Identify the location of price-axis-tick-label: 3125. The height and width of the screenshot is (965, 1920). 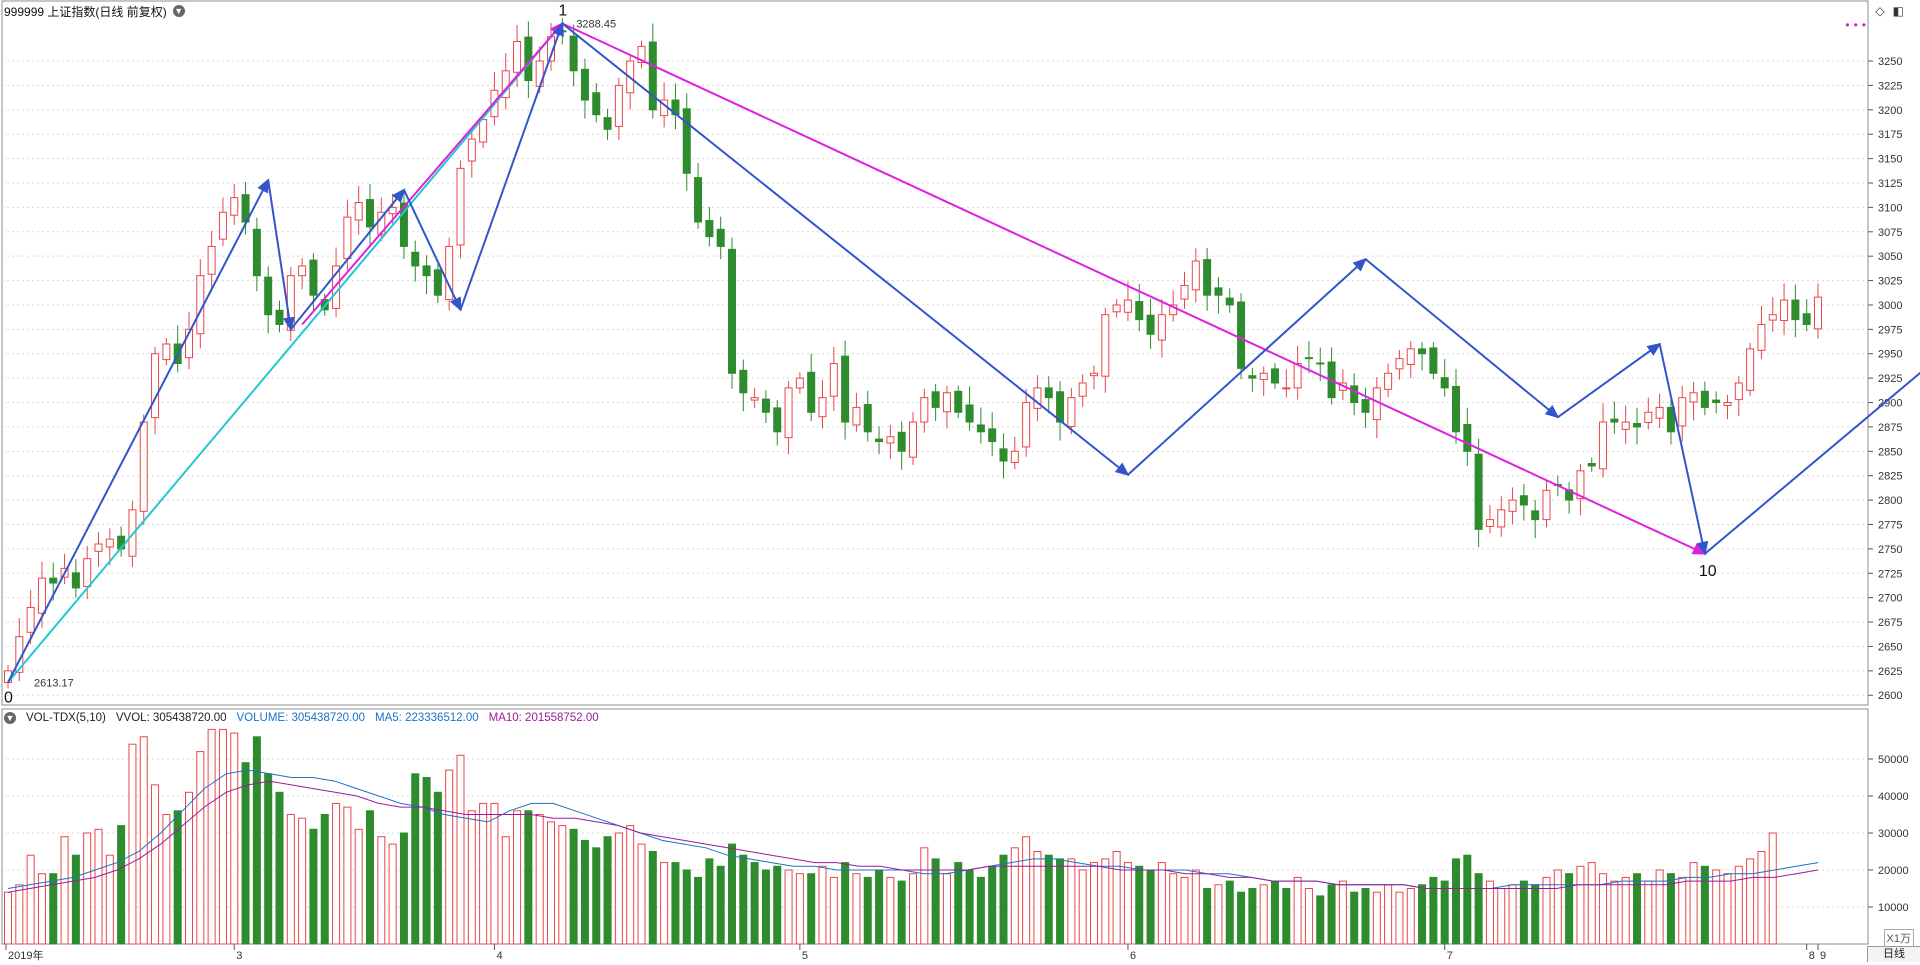
(1890, 184).